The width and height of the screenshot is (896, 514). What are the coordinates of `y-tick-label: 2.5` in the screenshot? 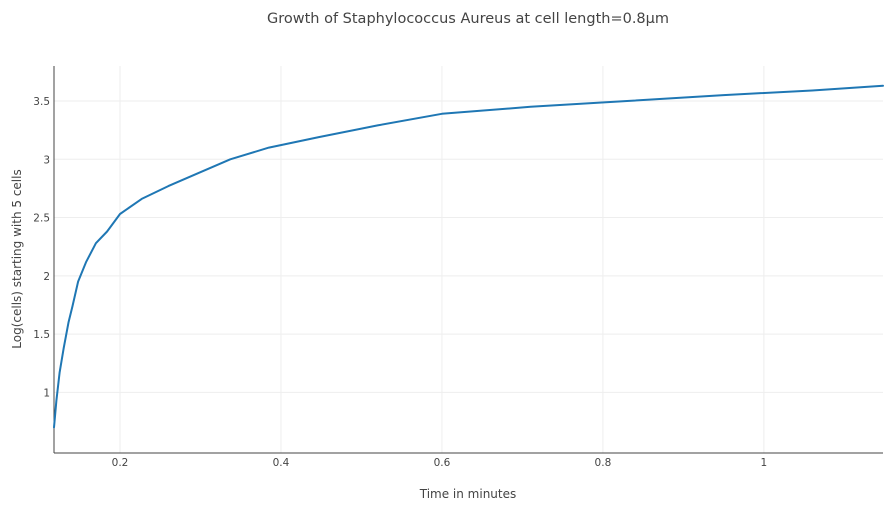 It's located at (41, 219).